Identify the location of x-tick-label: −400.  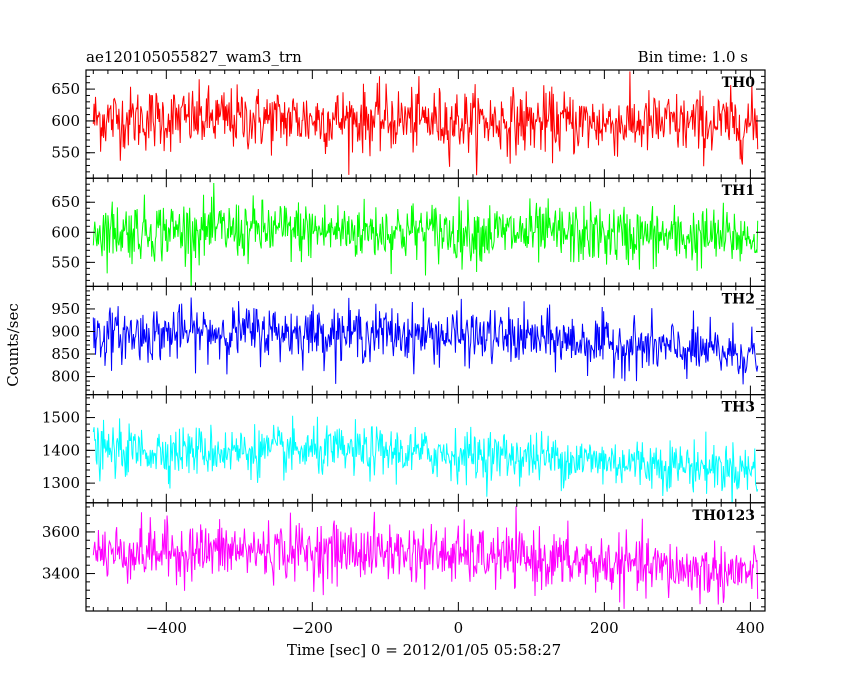
(166, 628).